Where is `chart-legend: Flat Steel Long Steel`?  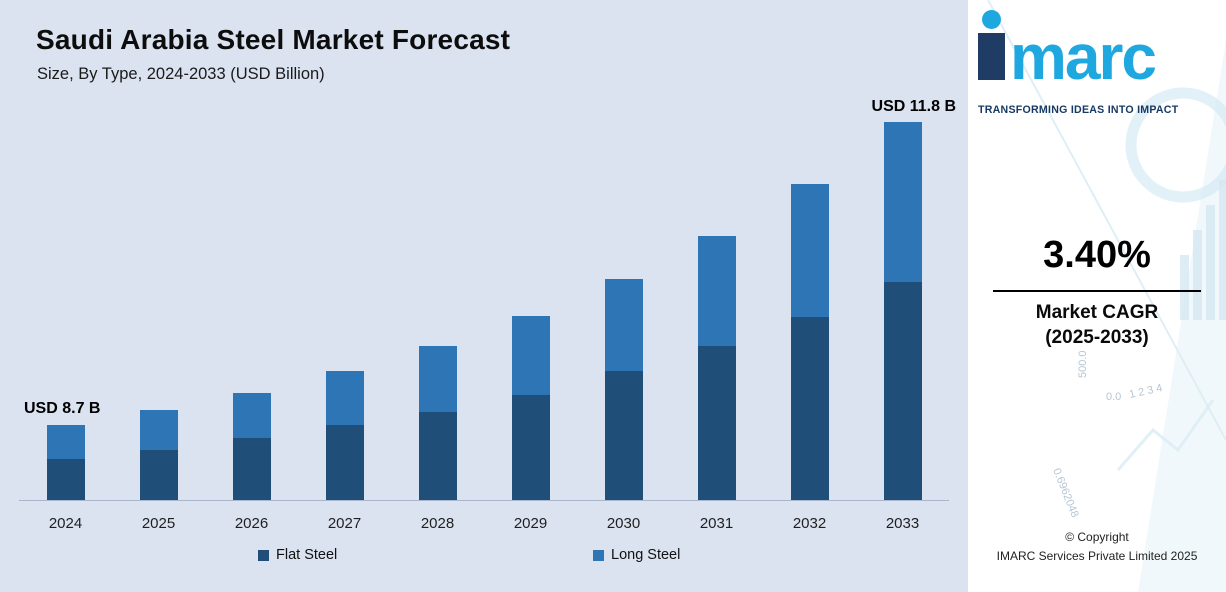 chart-legend: Flat Steel Long Steel is located at coordinates (484, 560).